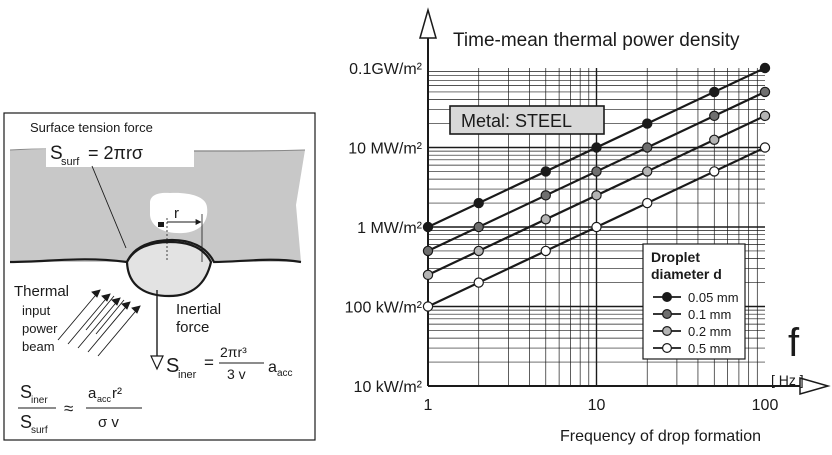 The width and height of the screenshot is (832, 455). I want to click on melt-surface-line, so click(155, 251).